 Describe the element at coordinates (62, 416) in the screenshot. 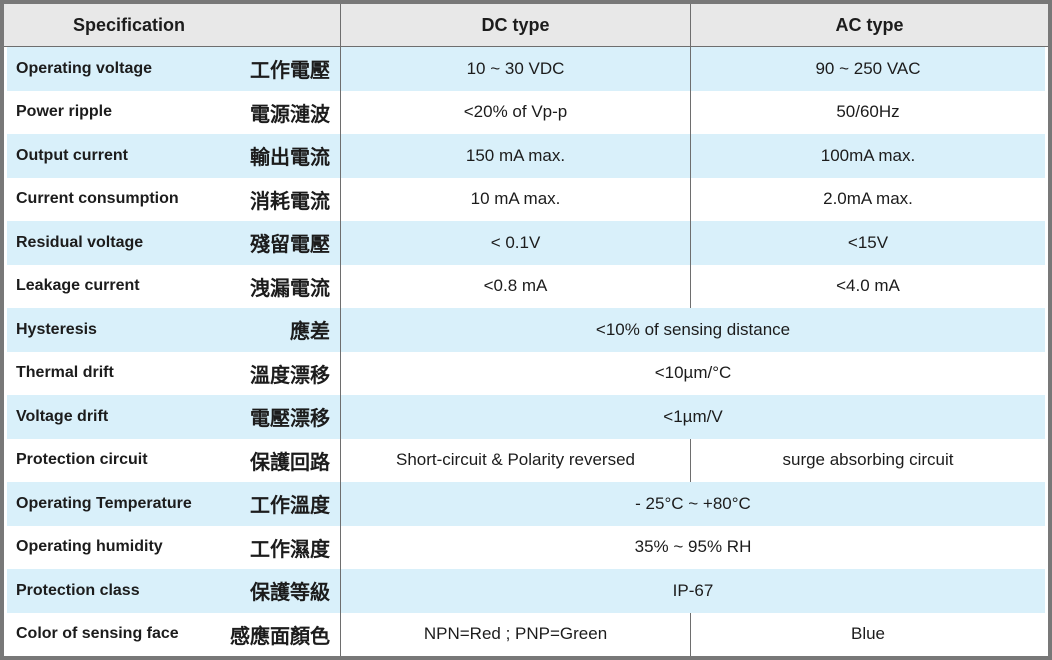

I see `spec-label-en: Voltage drift` at that location.